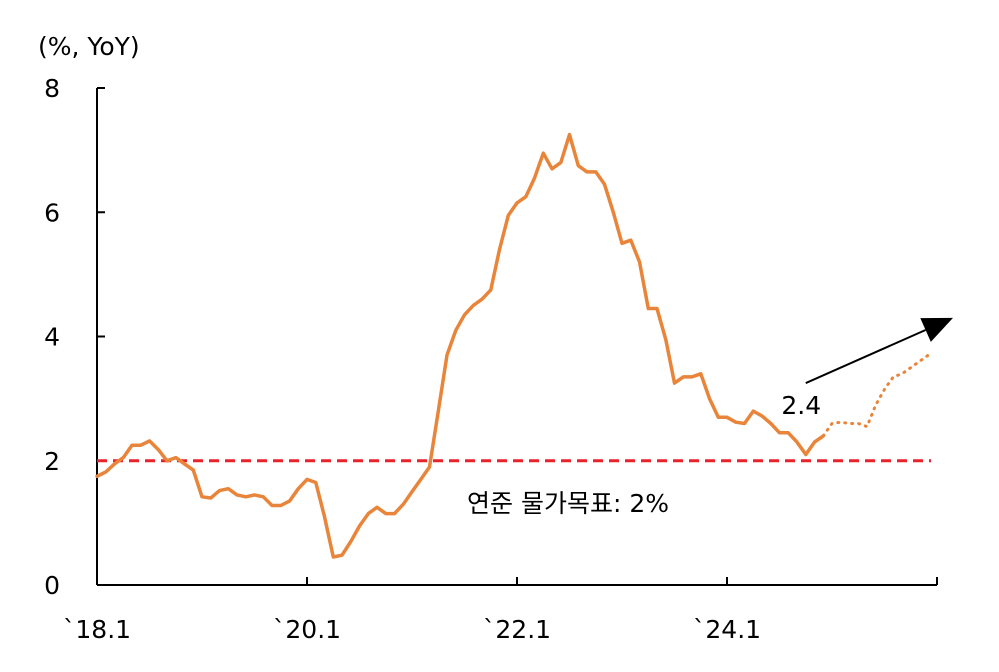  I want to click on target-line-group: 연준 물가목표: 2%, so click(514, 488).